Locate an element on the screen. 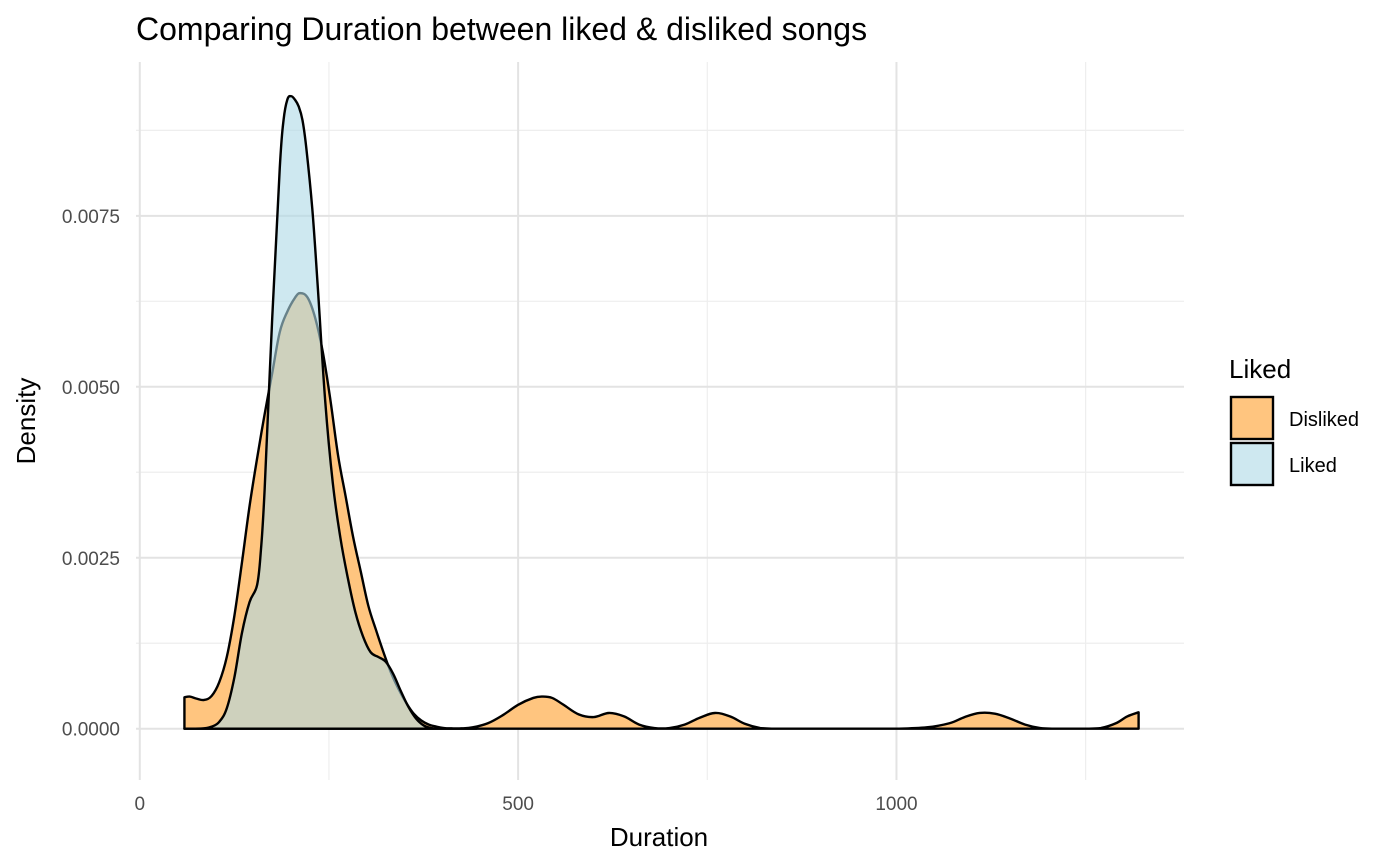 The width and height of the screenshot is (1400, 865). legend-items: Disliked Liked is located at coordinates (1294, 441).